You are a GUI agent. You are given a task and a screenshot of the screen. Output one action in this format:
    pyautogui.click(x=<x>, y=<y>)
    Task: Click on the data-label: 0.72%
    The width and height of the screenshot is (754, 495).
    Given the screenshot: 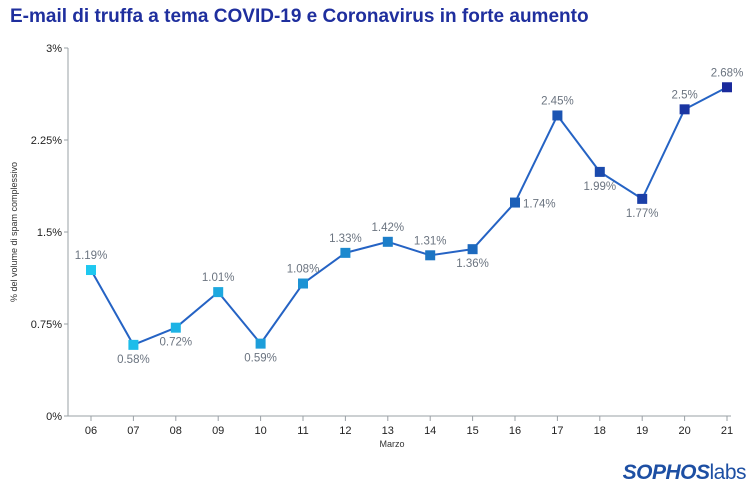 What is the action you would take?
    pyautogui.click(x=175, y=343)
    